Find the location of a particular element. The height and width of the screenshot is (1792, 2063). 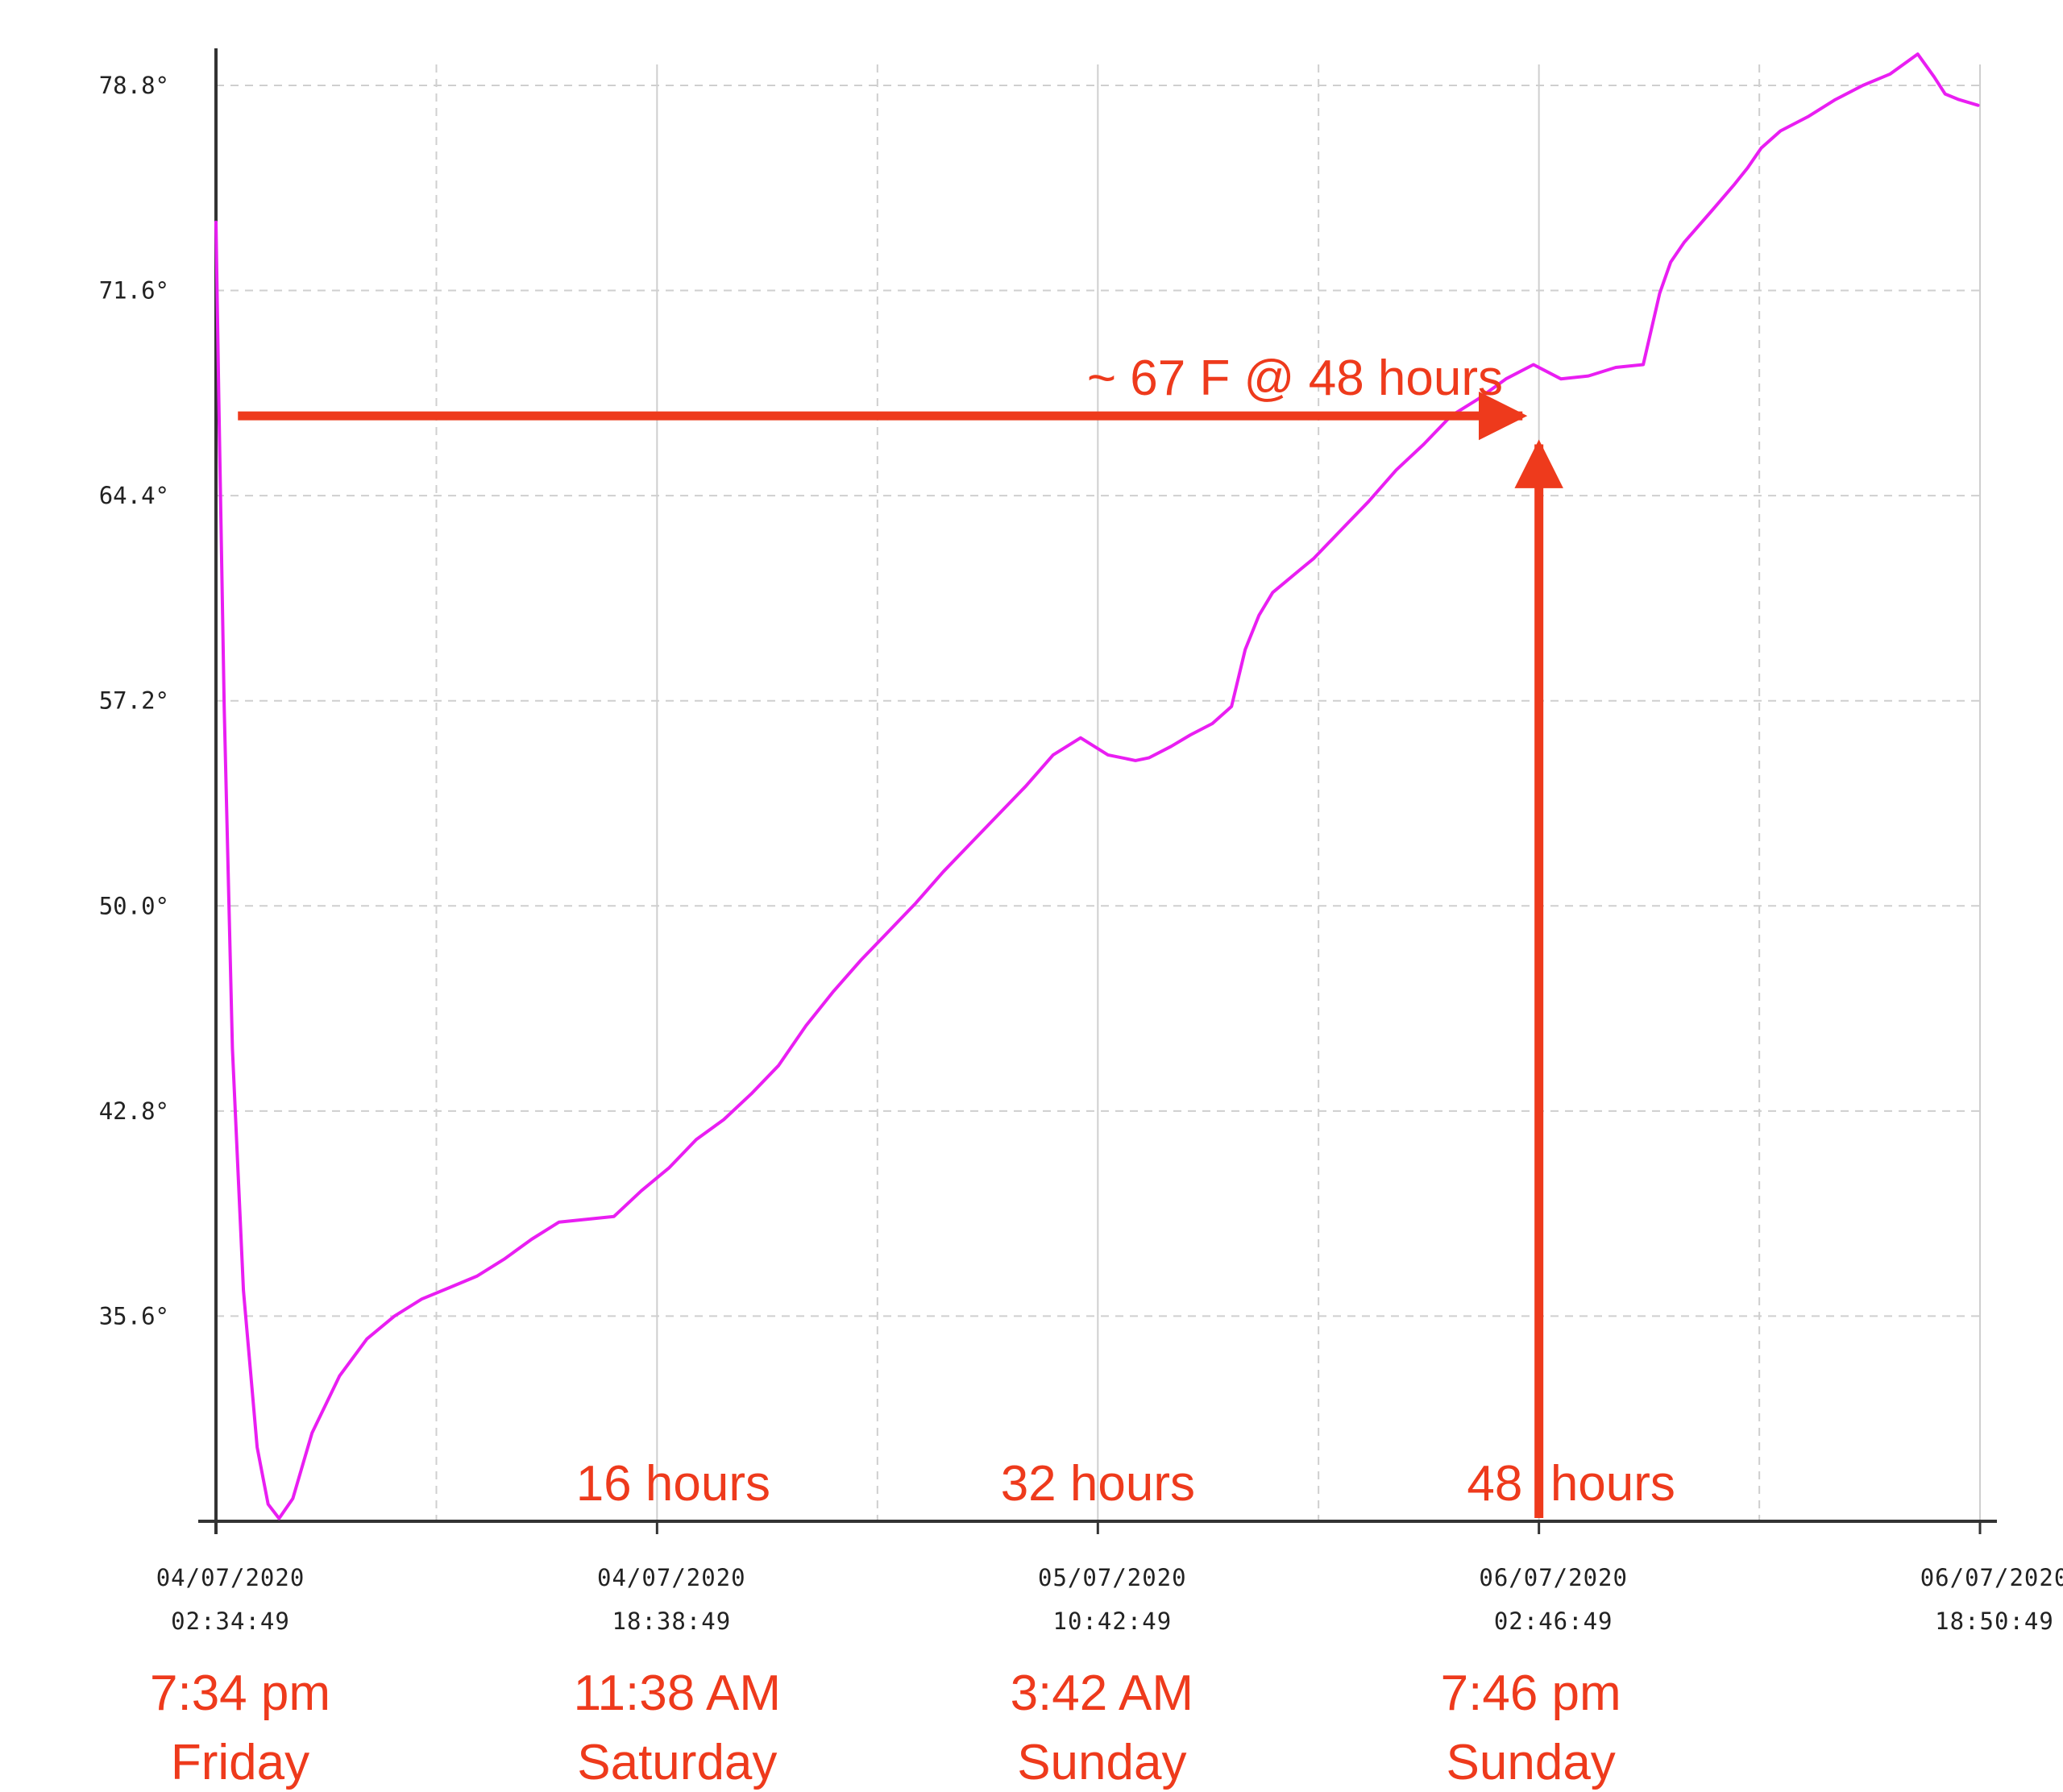

x-tick-time: 18:38:49 is located at coordinates (671, 1621).